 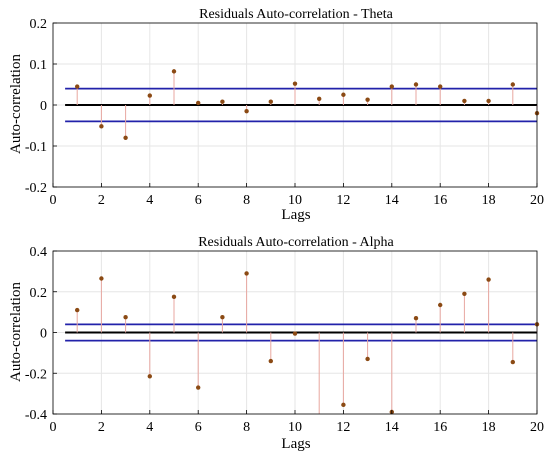 I want to click on alpha-xtick-label: 8, so click(x=246, y=427).